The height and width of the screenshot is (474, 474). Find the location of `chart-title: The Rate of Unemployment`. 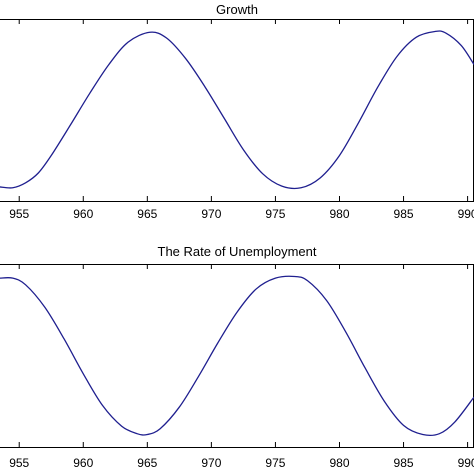

chart-title: The Rate of Unemployment is located at coordinates (237, 251).